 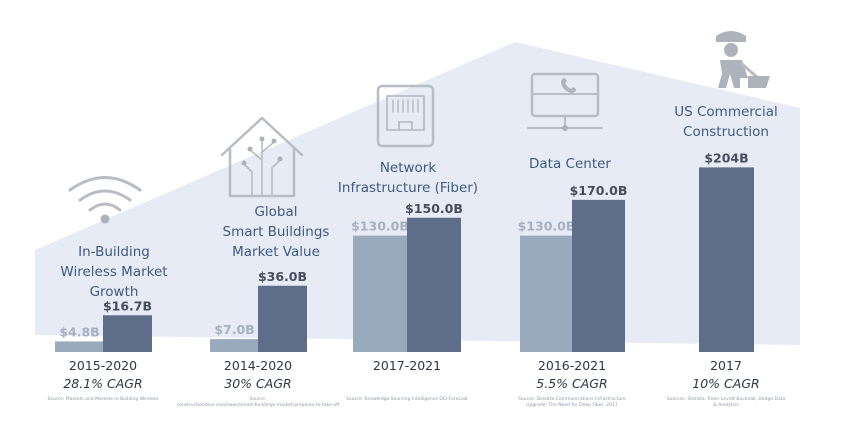 What do you see at coordinates (572, 365) in the screenshot?
I see `period-label: 2016-2021` at bounding box center [572, 365].